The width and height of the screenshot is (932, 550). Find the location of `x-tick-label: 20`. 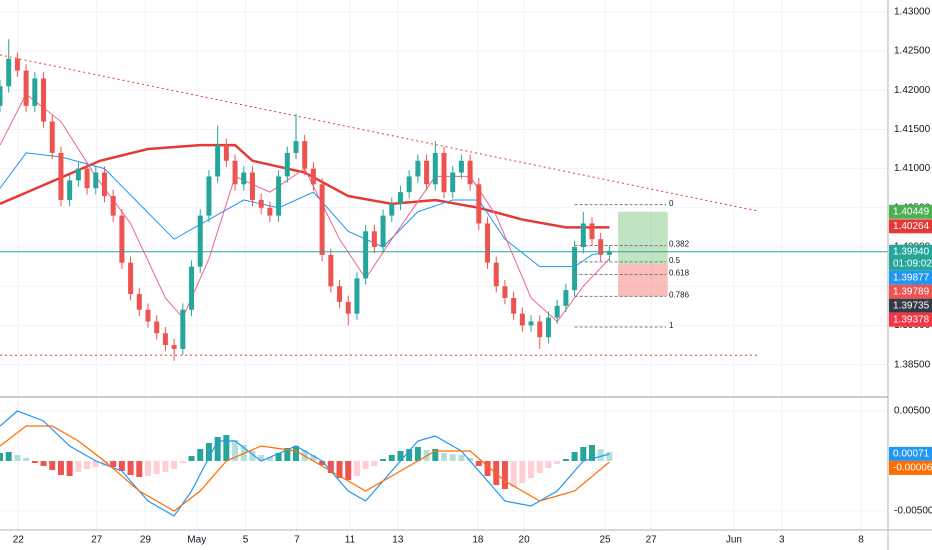

x-tick-label: 20 is located at coordinates (525, 540).